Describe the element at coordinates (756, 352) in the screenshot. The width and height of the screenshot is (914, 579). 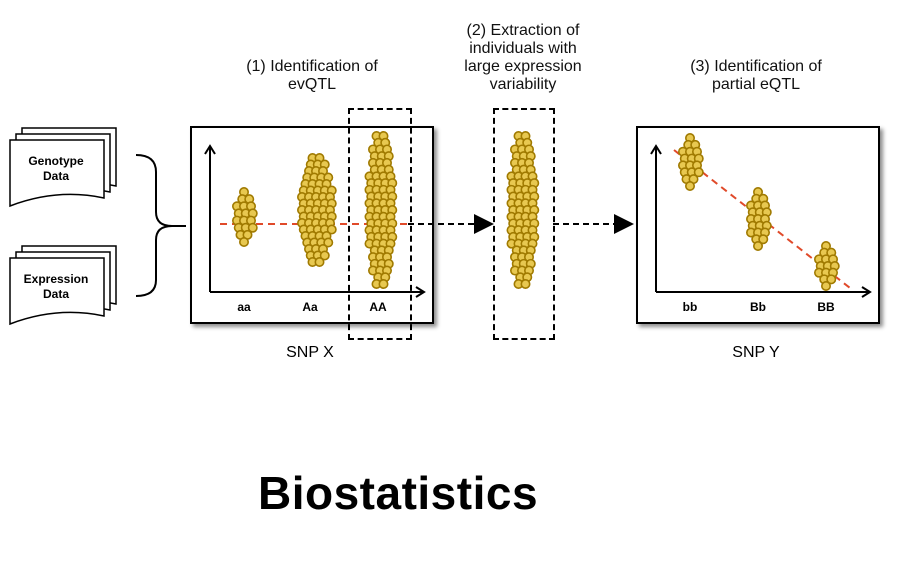
I see `snp-y-label: SNP Y` at that location.